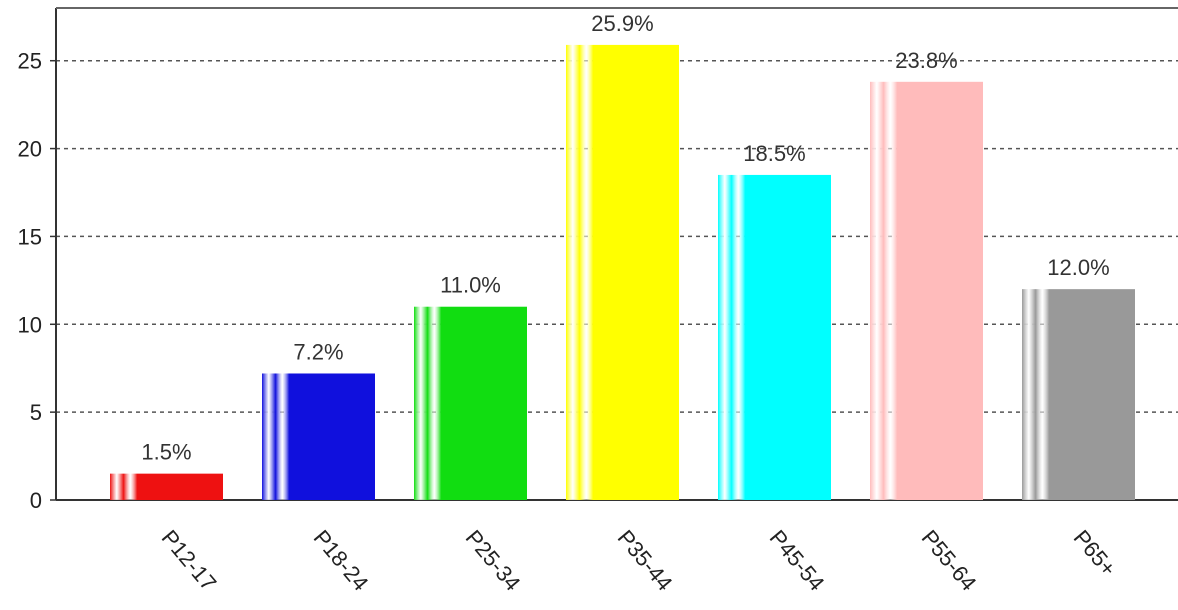 This screenshot has width=1178, height=610. What do you see at coordinates (30, 324) in the screenshot?
I see `y-tick-label: 10` at bounding box center [30, 324].